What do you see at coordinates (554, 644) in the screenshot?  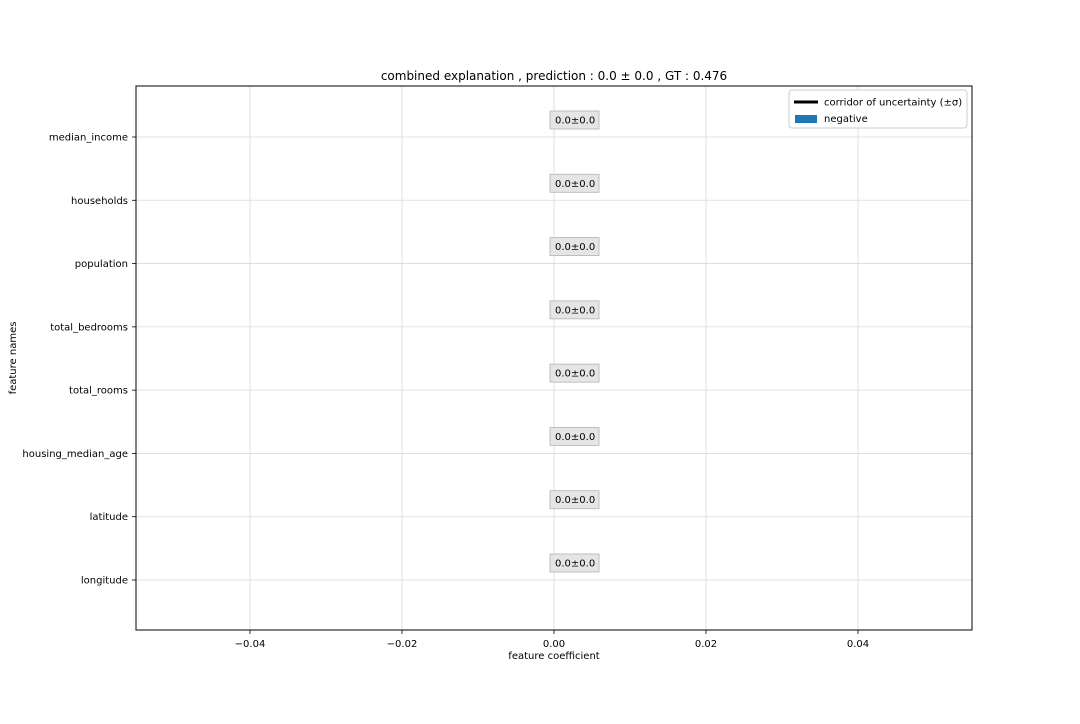 I see `x-tick-label: 0.00` at bounding box center [554, 644].